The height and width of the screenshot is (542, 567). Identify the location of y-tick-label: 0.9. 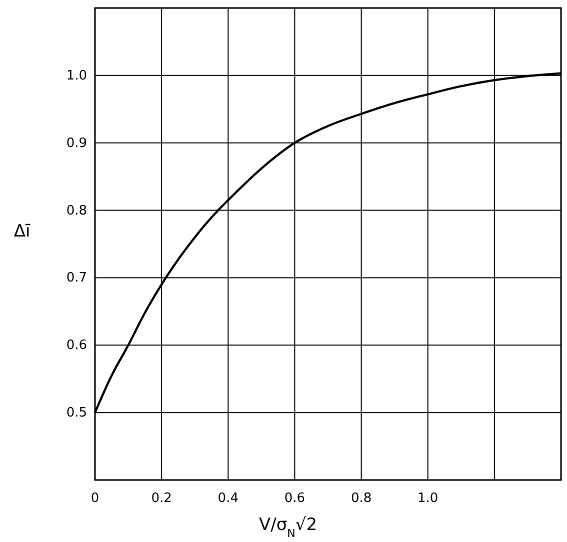
(76, 143).